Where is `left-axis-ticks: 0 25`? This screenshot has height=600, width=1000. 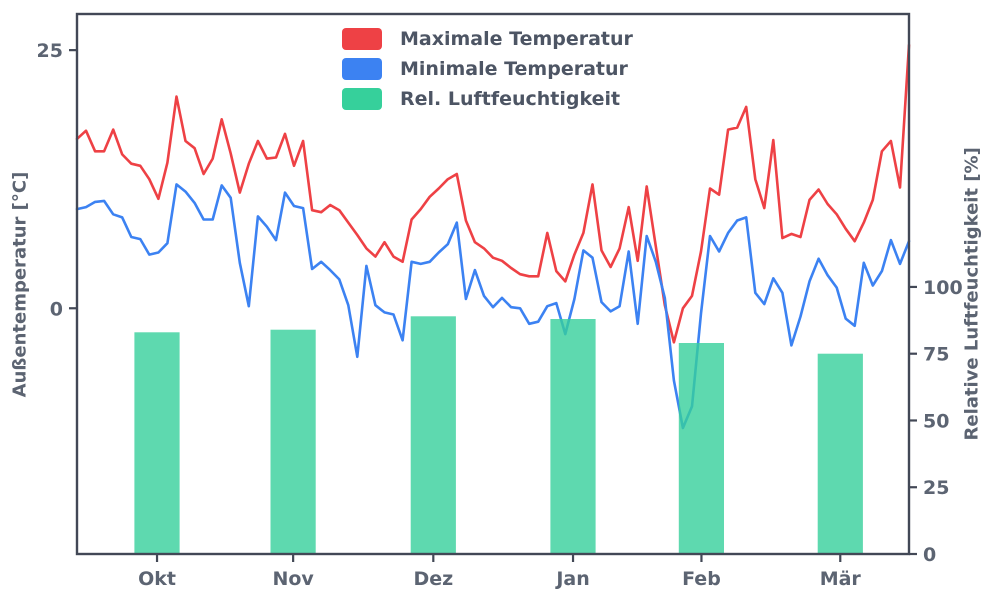 left-axis-ticks: 0 25 is located at coordinates (57, 180).